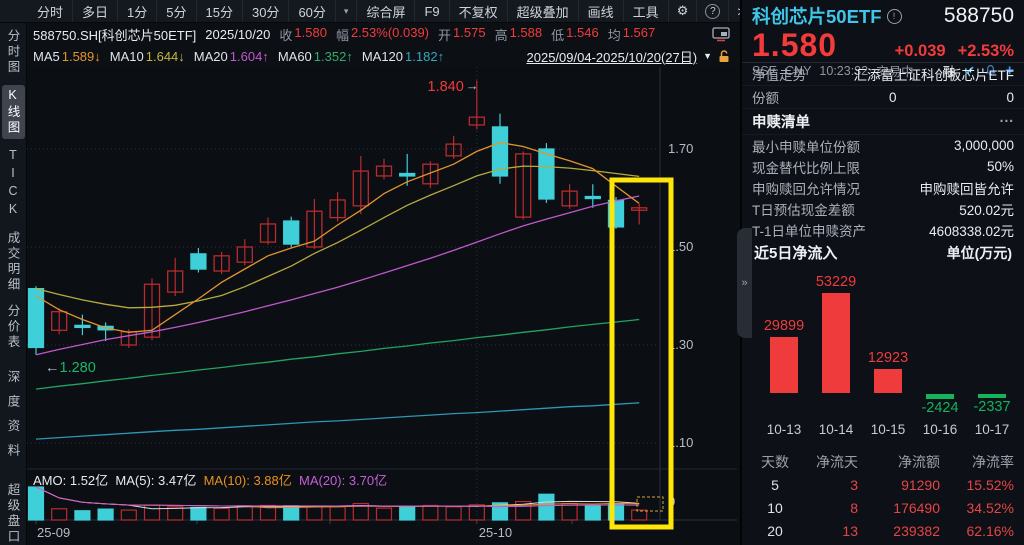 The image size is (1024, 545). I want to click on svg-text: 25-09, so click(53, 532).